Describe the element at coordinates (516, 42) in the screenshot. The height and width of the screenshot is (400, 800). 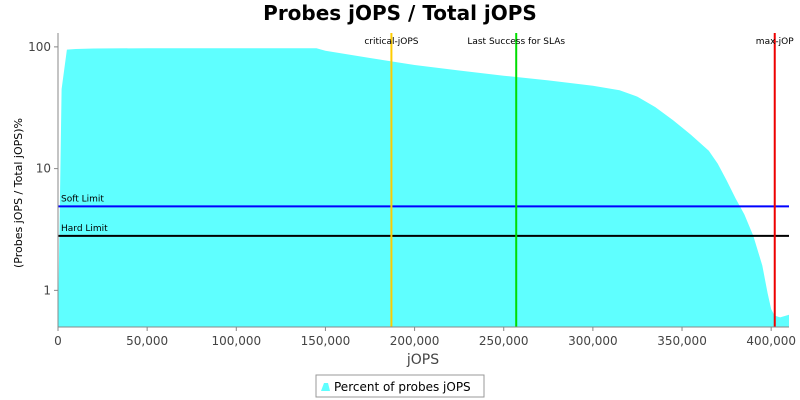
I see `ref-label-last-success-for-slas: Last Success for SLAs` at that location.